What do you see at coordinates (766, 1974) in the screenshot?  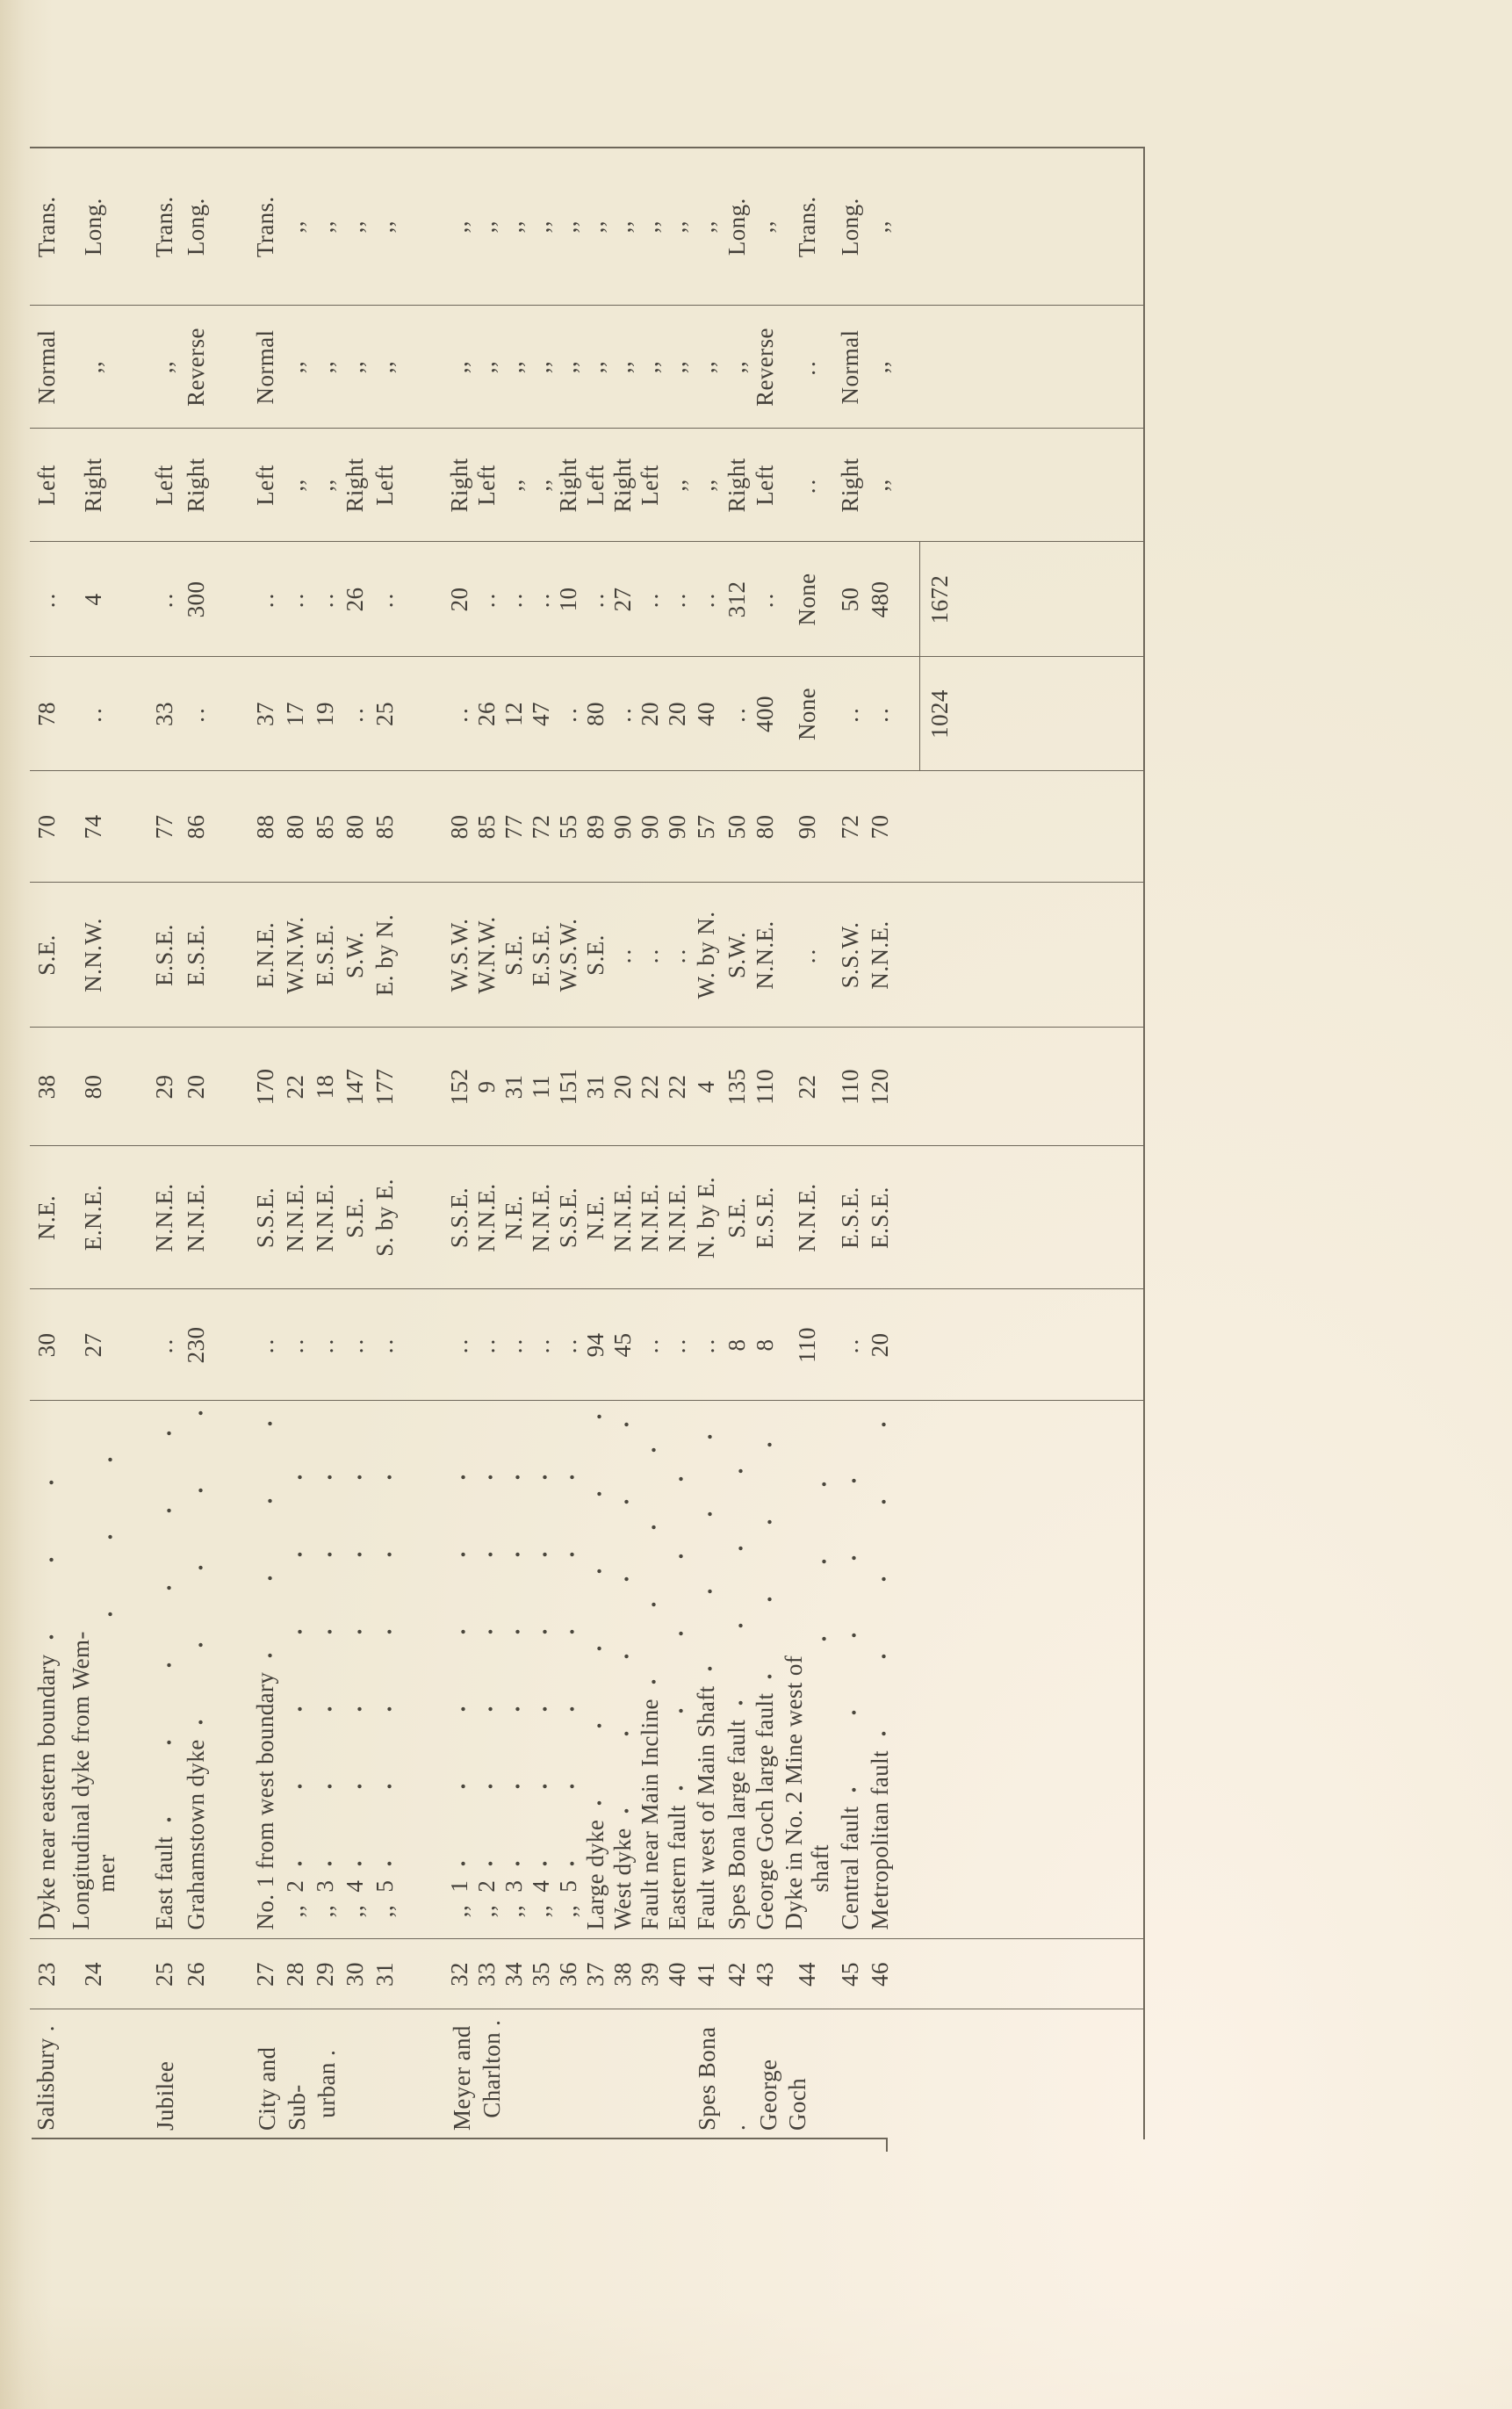 I see `cell-row-number: 43` at bounding box center [766, 1974].